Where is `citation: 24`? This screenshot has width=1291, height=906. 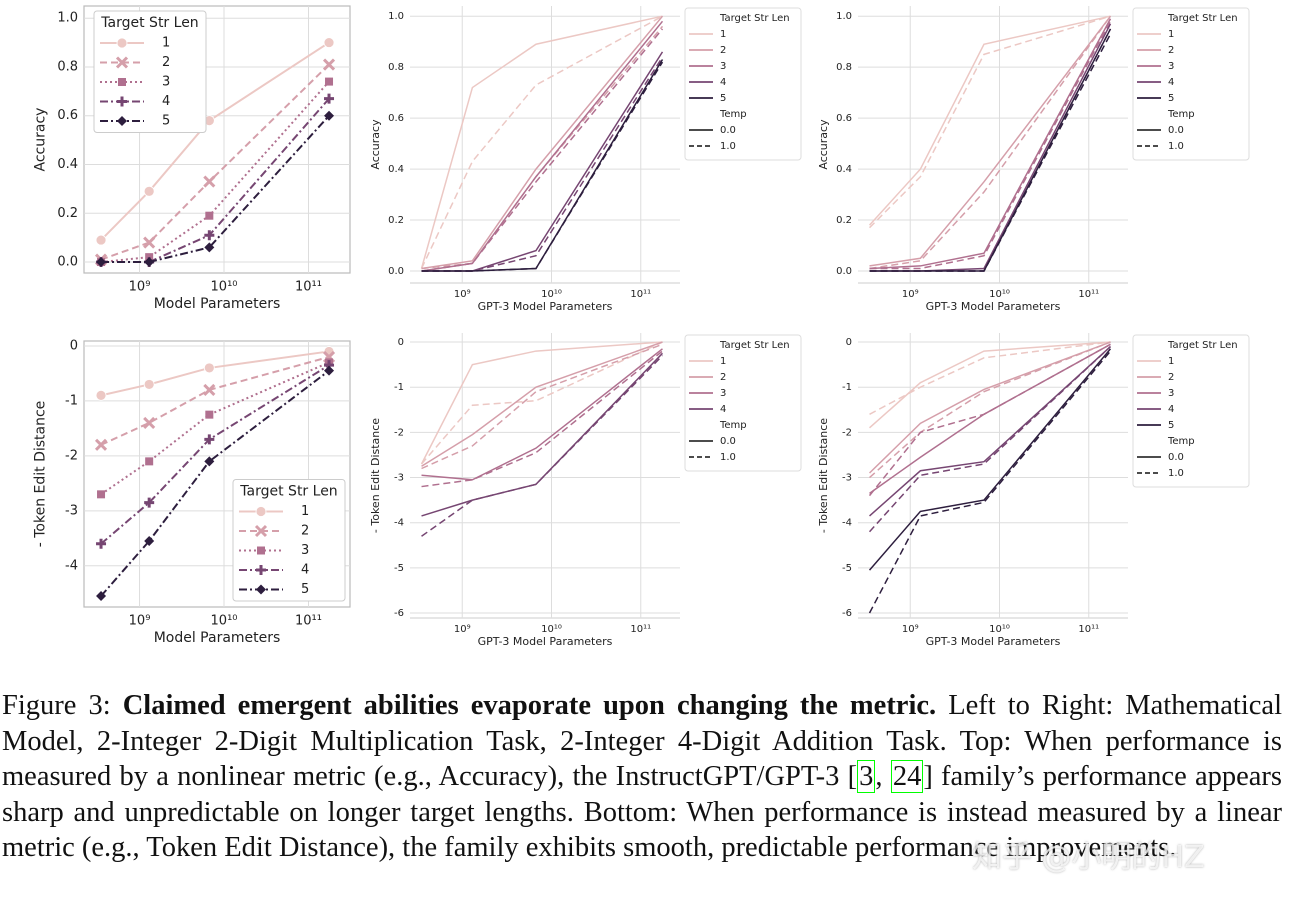 citation: 24 is located at coordinates (907, 776).